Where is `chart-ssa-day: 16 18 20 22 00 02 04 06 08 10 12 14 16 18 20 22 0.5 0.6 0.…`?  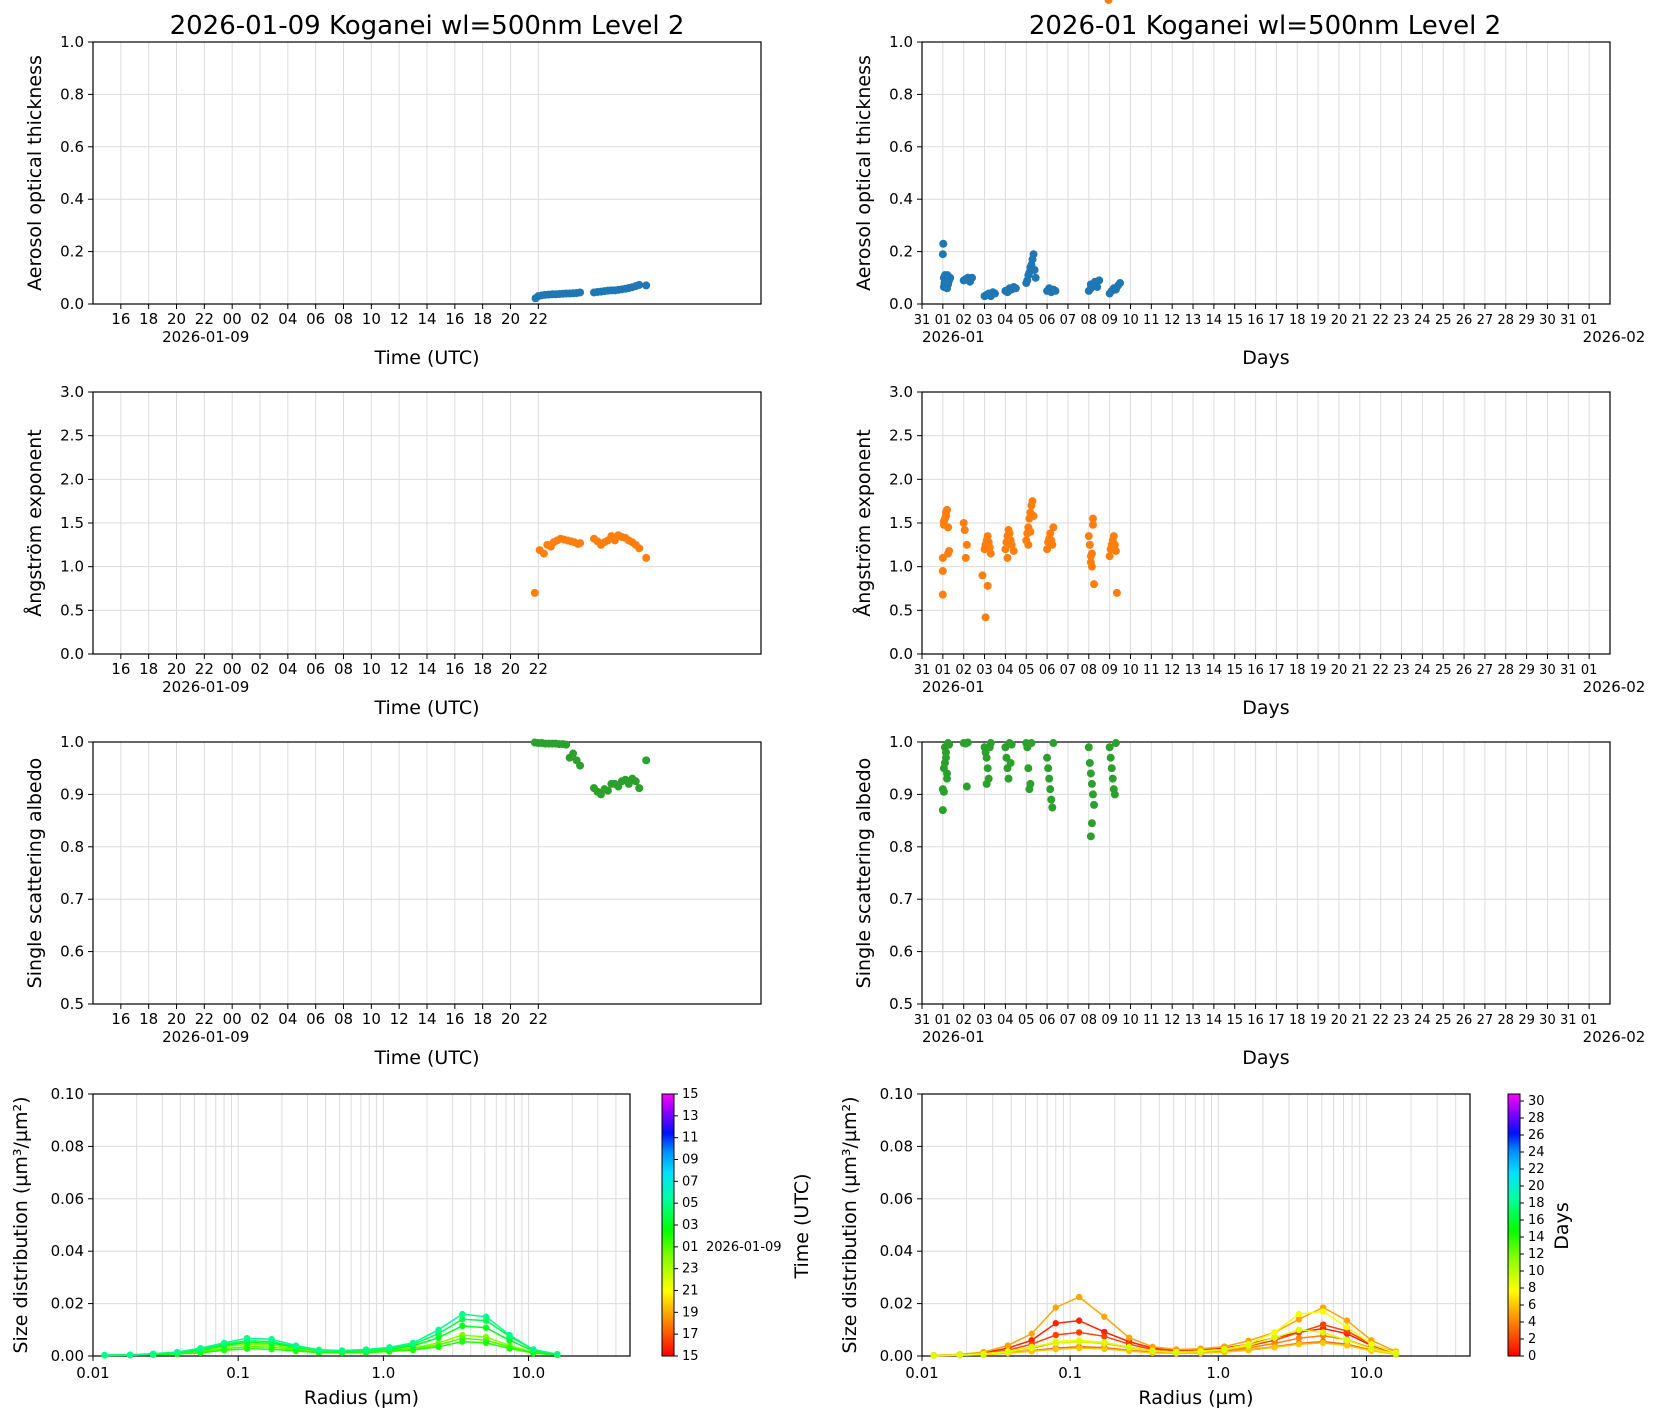 chart-ssa-day: 16 18 20 22 00 02 04 06 08 10 12 14 16 18 20 22 0.5 0.6 0.… is located at coordinates (393, 901).